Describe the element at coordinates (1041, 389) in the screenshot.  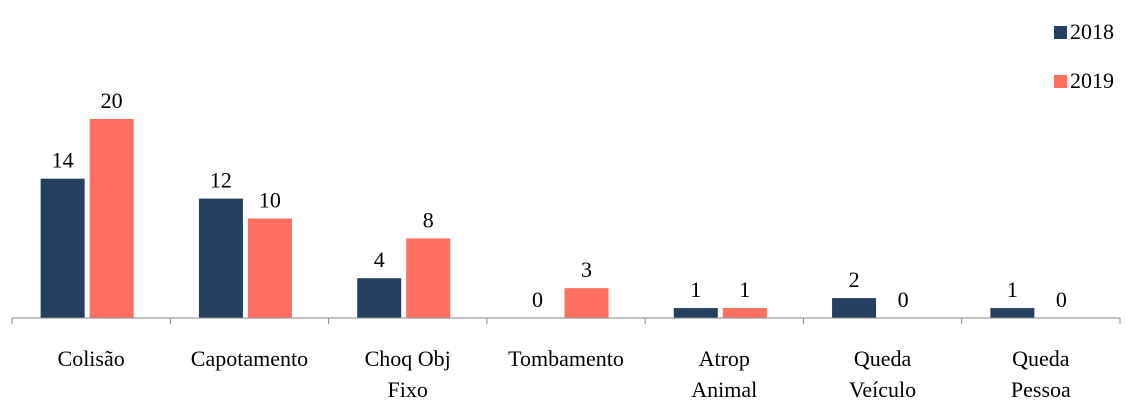
I see `category-label: Pessoa` at that location.